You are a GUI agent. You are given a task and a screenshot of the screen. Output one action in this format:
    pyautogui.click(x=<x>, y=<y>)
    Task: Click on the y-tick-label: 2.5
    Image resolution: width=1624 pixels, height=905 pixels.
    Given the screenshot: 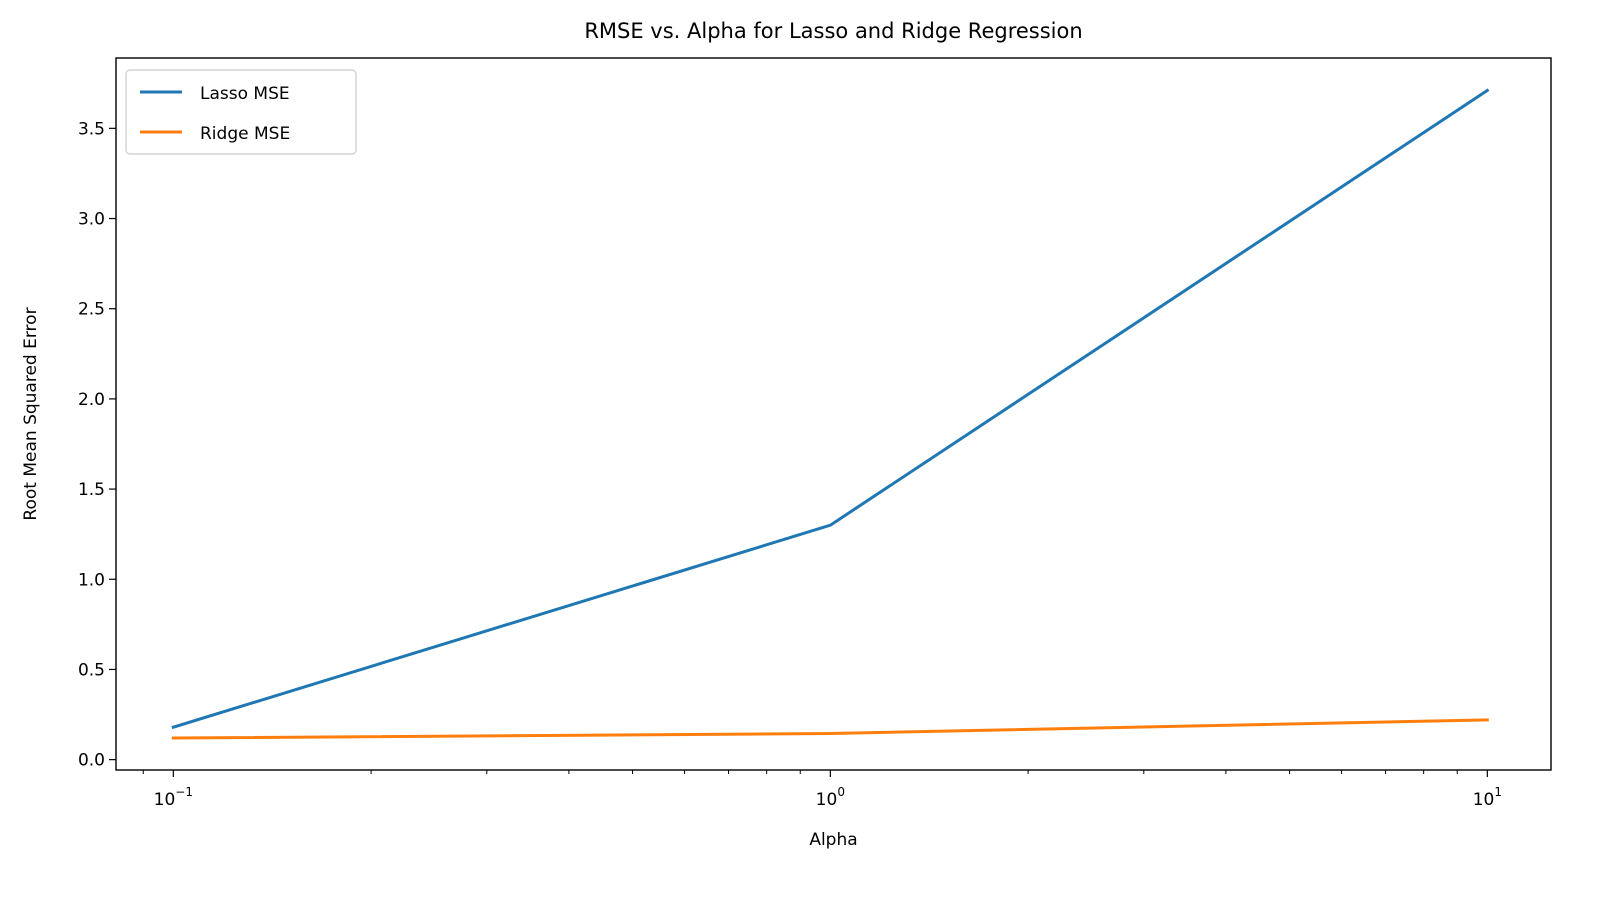 What is the action you would take?
    pyautogui.click(x=91, y=310)
    